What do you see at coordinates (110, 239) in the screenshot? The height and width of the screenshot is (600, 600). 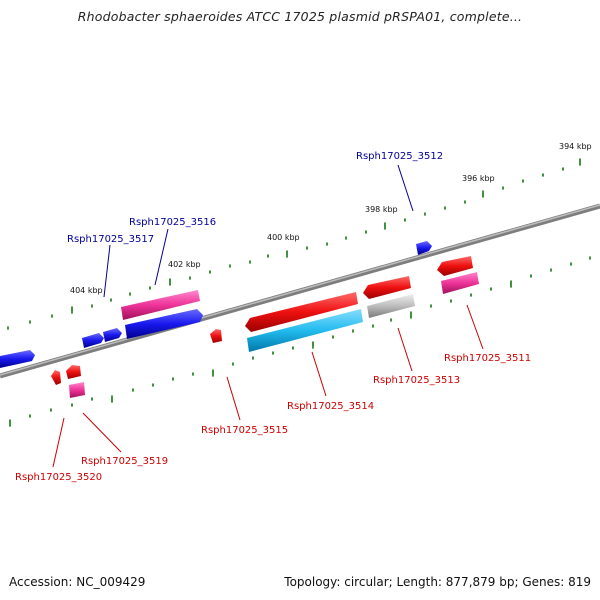 I see `gene-label-3517: Rsph17025_3517` at bounding box center [110, 239].